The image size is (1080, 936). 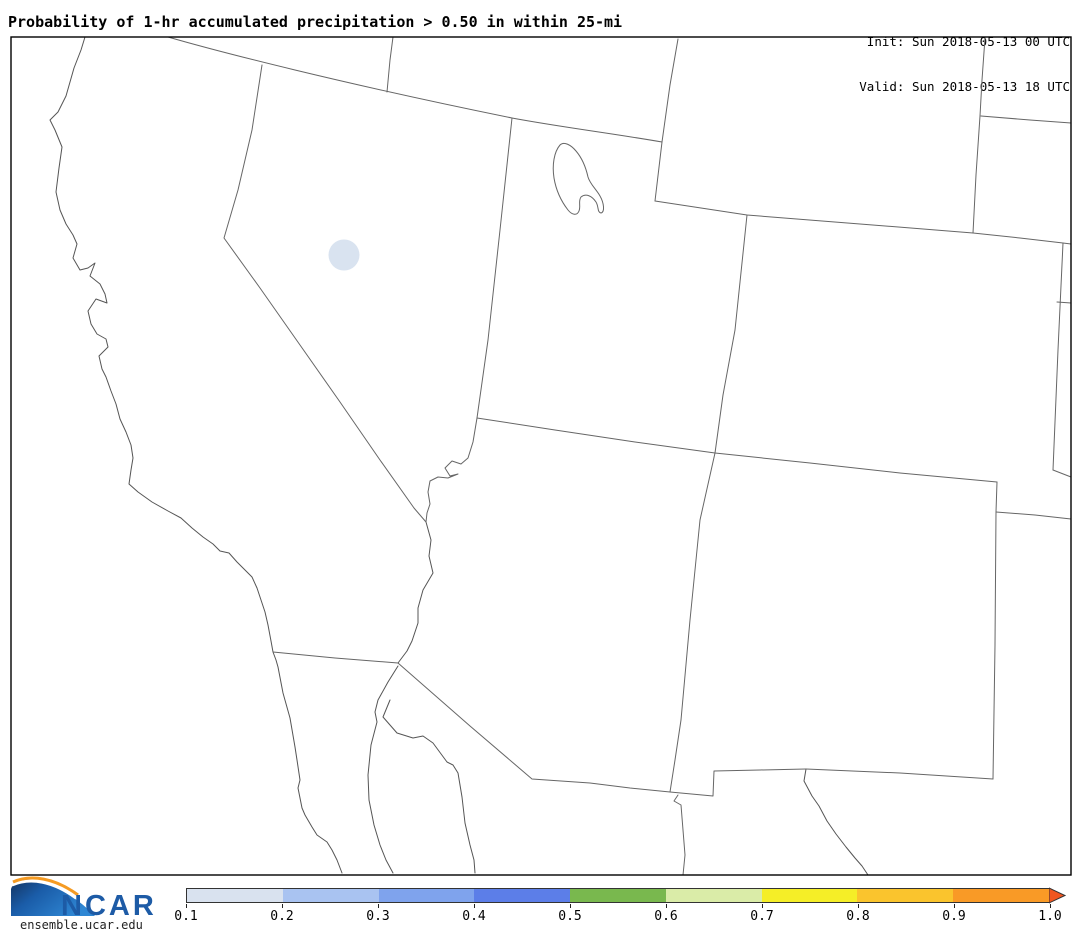 What do you see at coordinates (282, 916) in the screenshot?
I see `colorbar-tick-label: 0.2` at bounding box center [282, 916].